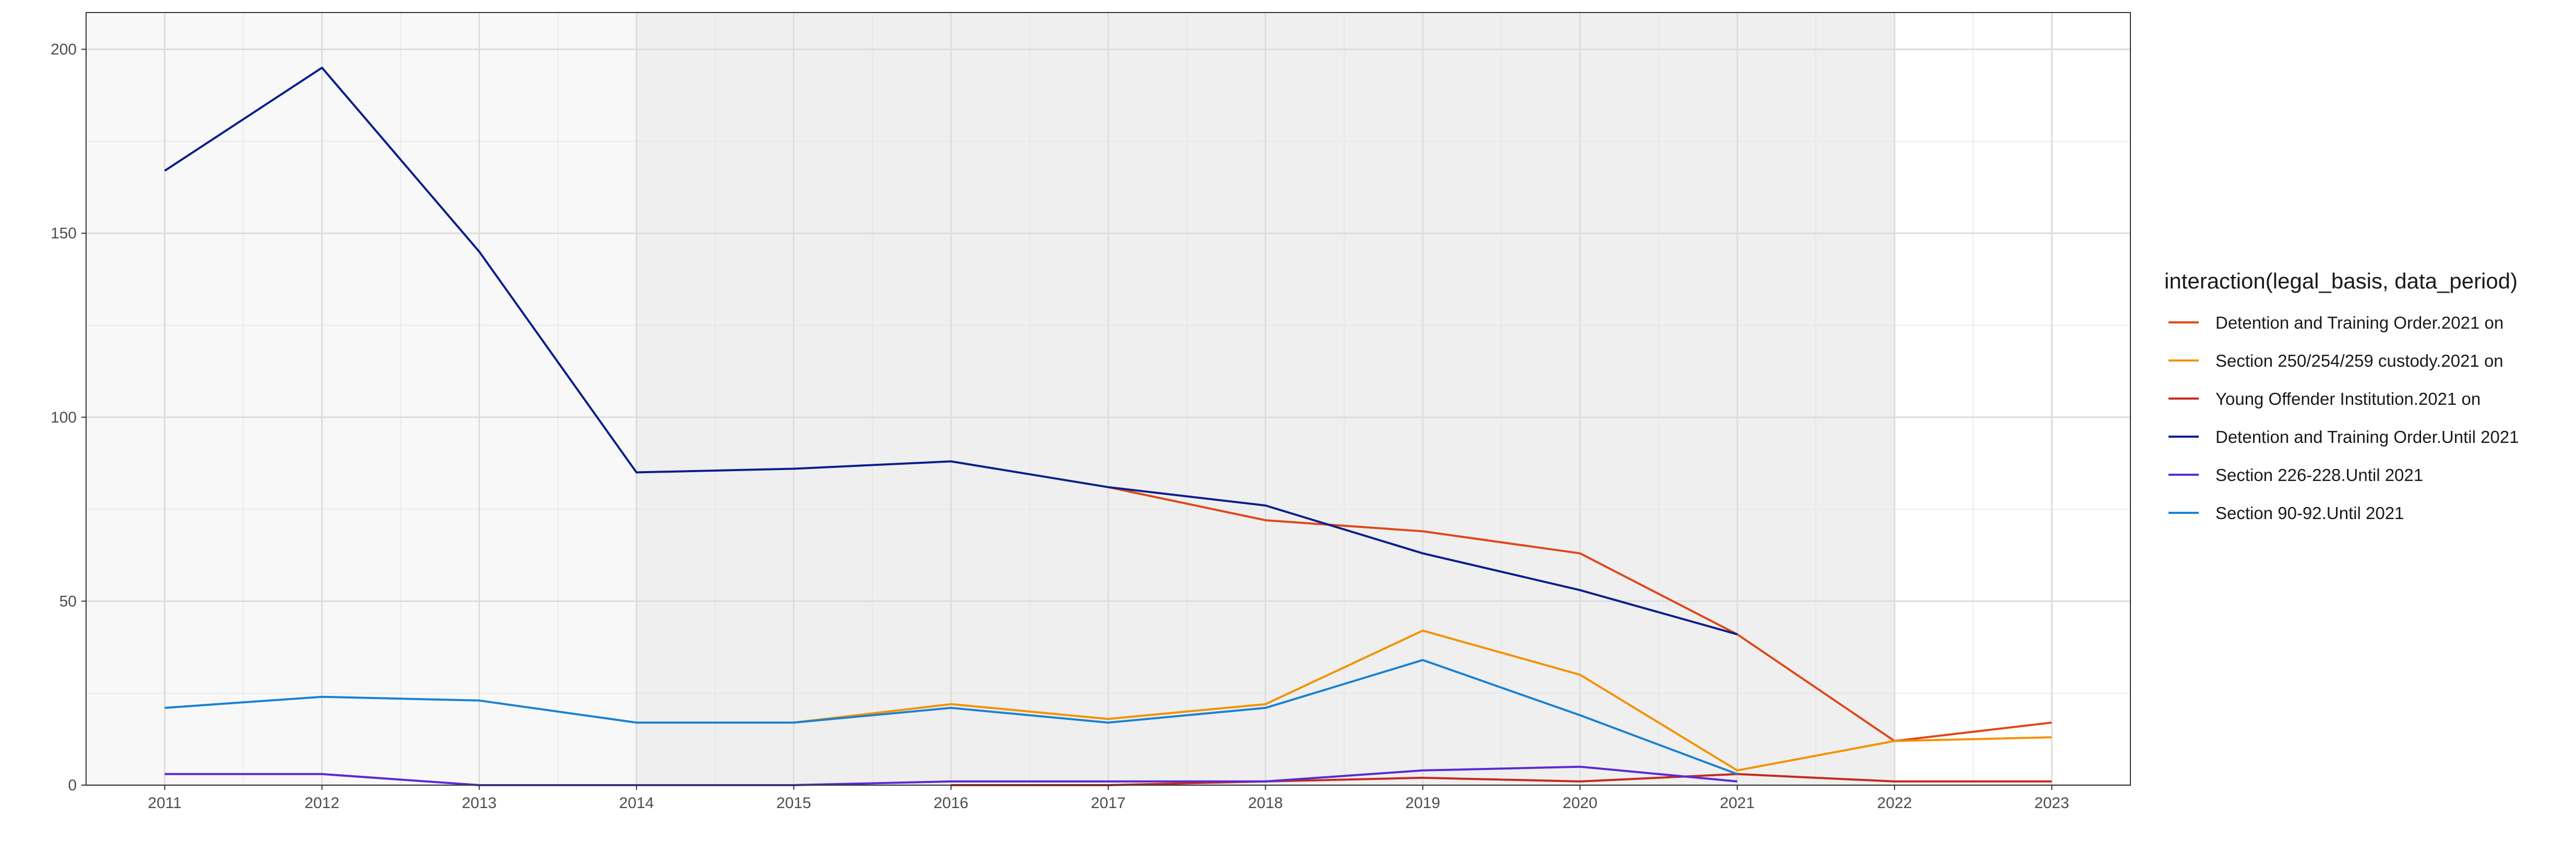 The height and width of the screenshot is (854, 2576). I want to click on x-tick-label: 2019, so click(1422, 803).